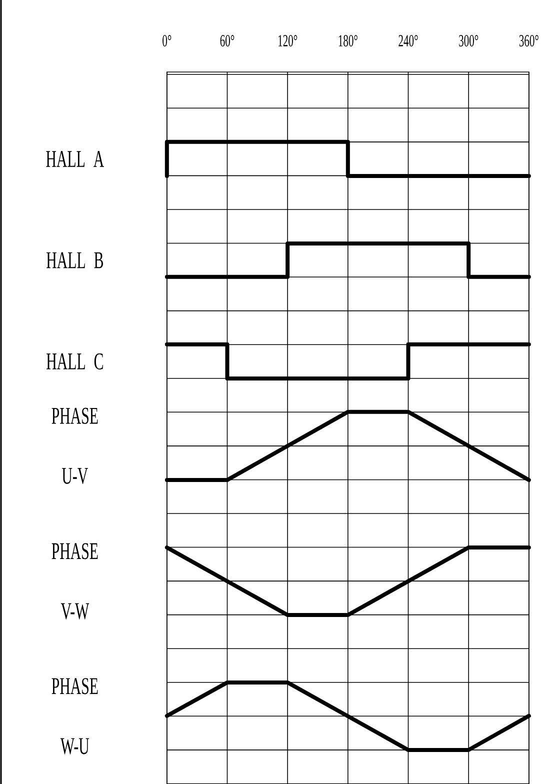  Describe the element at coordinates (75, 446) in the screenshot. I see `text: PHASE U-V` at that location.